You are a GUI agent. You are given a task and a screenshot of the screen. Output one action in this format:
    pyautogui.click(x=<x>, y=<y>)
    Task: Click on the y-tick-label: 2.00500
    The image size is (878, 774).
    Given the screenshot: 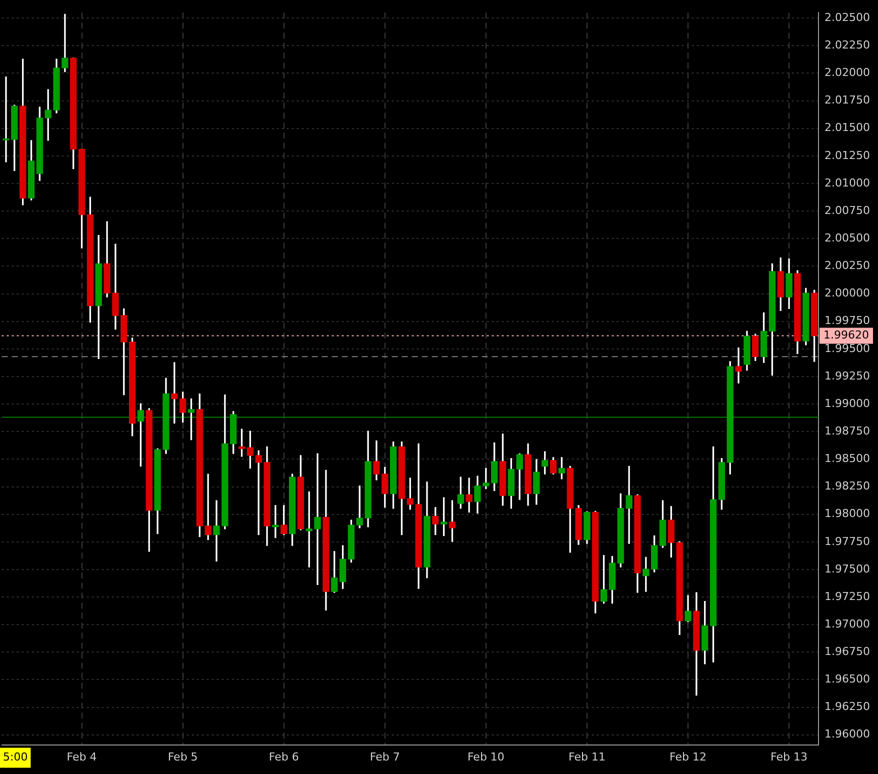 What is the action you would take?
    pyautogui.click(x=847, y=238)
    